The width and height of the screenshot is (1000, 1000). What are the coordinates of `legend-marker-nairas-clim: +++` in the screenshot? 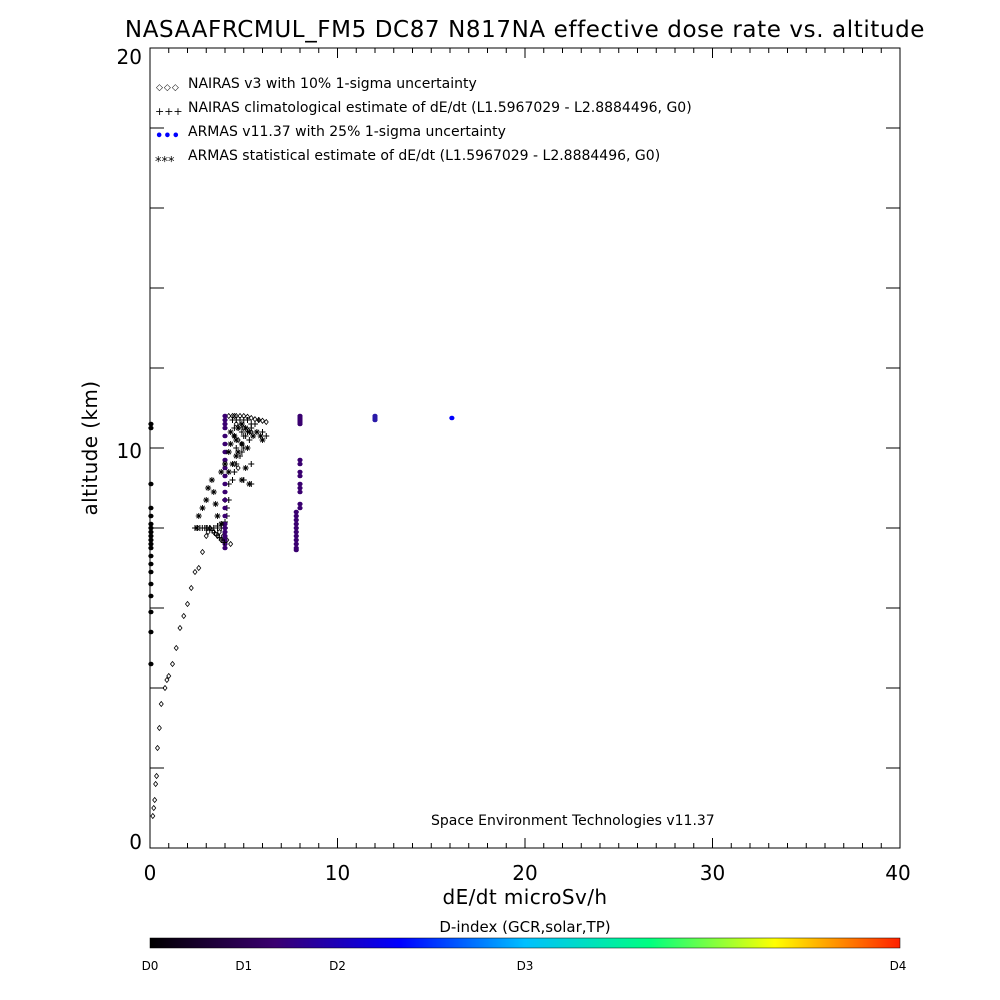 It's located at (169, 111).